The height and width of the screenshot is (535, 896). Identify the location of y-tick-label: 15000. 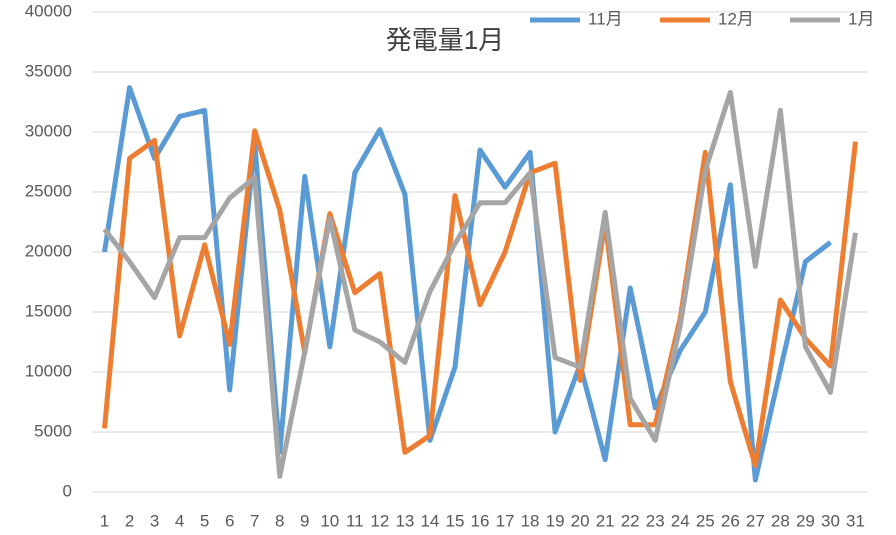
(48, 310).